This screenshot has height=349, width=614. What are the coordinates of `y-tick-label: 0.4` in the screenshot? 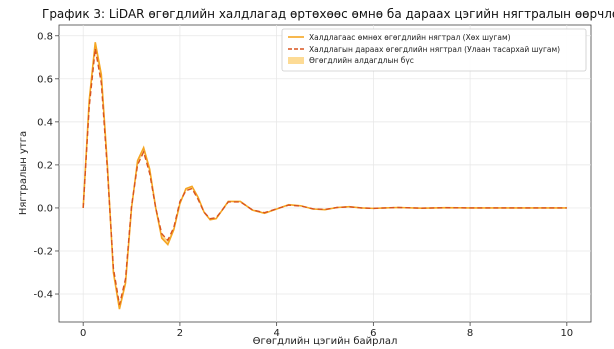 It's located at (45, 122).